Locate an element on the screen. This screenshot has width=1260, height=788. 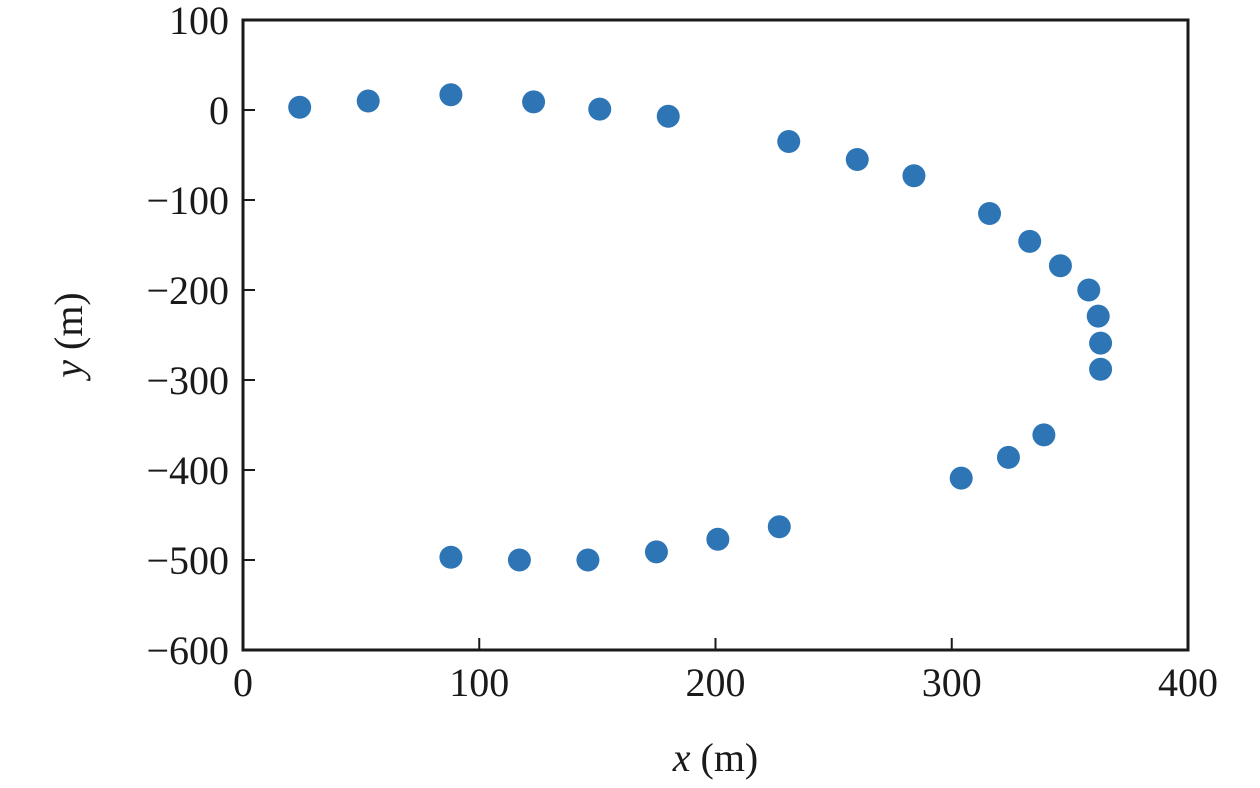
x-axis-title: x (m) is located at coordinates (715, 757).